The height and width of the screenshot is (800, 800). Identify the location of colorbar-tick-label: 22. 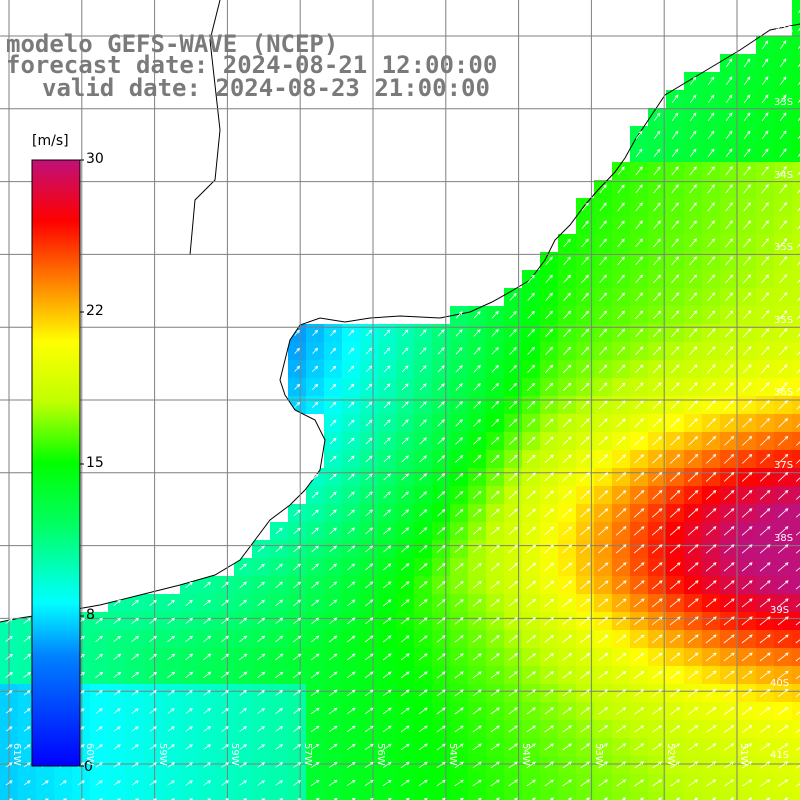
(95, 311).